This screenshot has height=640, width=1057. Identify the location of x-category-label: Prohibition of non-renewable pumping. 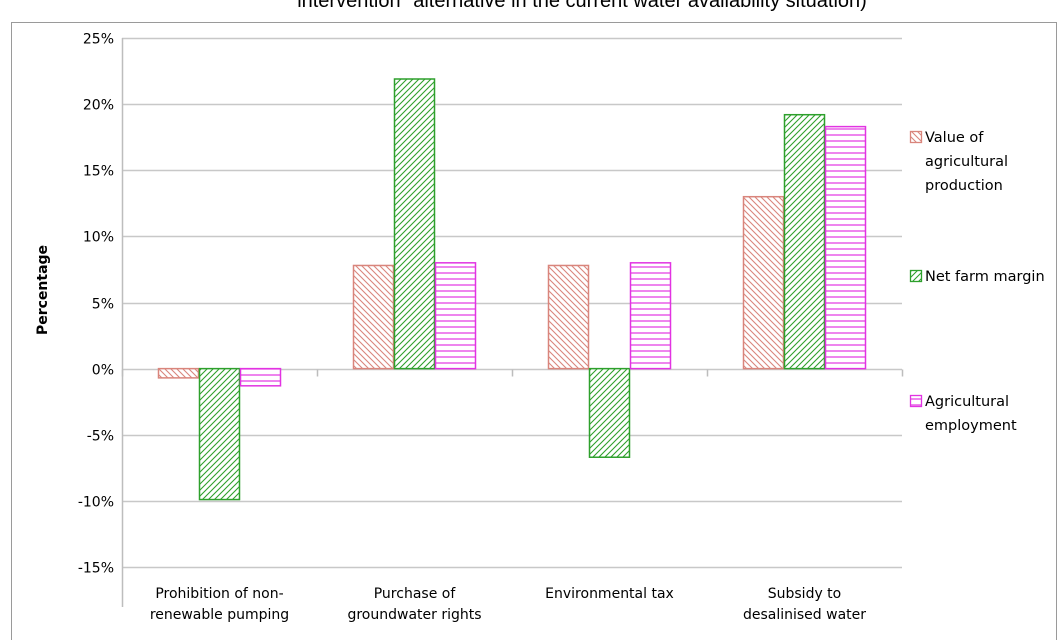
(219, 604).